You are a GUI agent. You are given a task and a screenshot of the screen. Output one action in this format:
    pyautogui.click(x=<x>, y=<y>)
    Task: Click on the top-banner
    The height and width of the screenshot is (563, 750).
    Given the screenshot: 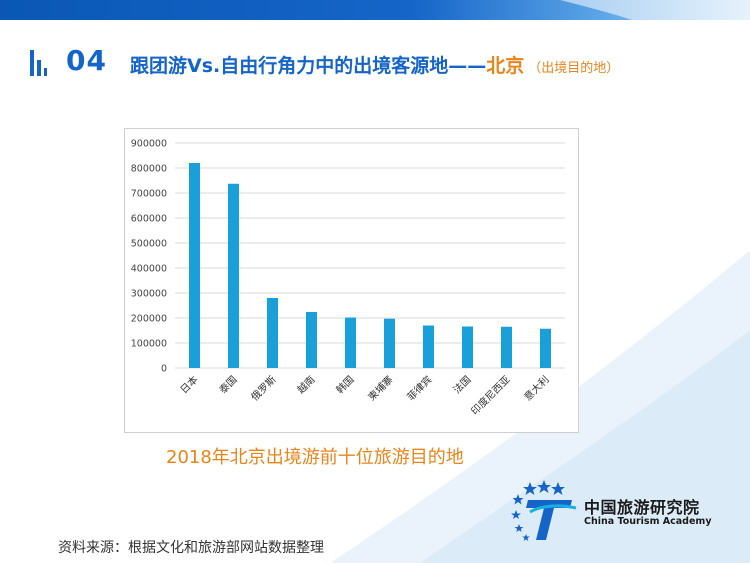 What is the action you would take?
    pyautogui.click(x=375, y=10)
    